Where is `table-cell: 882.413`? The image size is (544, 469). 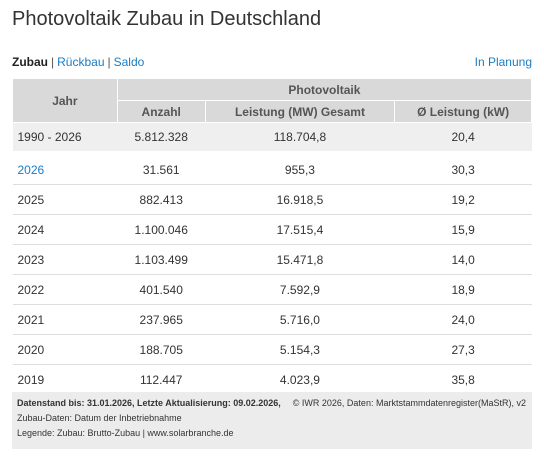 table-cell: 882.413 is located at coordinates (161, 199).